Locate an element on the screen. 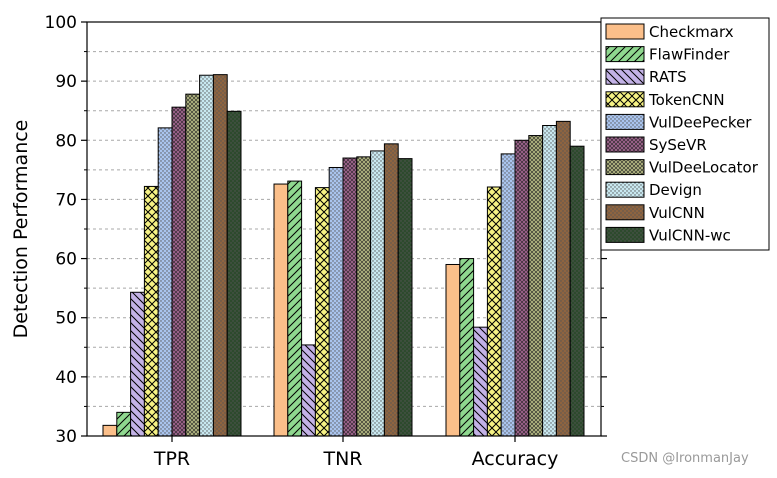 This screenshot has height=478, width=777. bar-vulcnn-wc-accuracy is located at coordinates (577, 291).